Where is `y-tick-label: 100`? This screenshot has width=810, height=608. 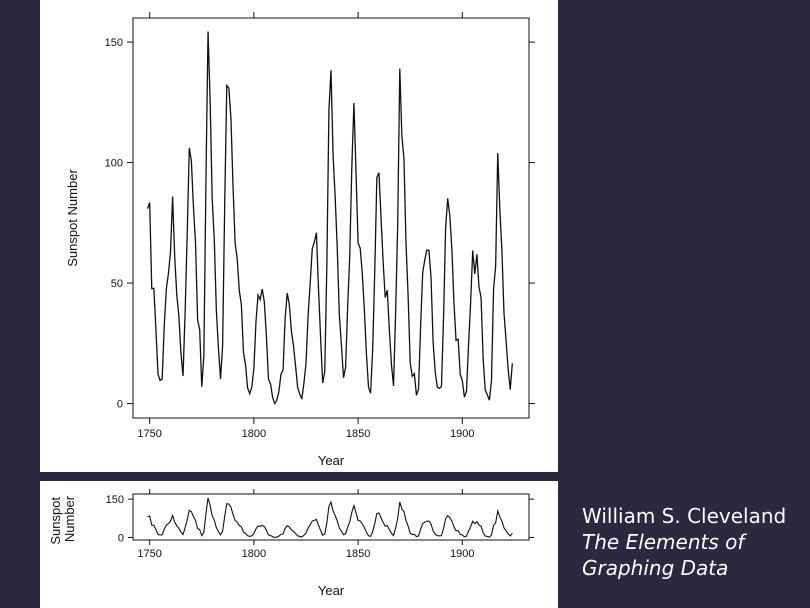
y-tick-label: 100 is located at coordinates (114, 164).